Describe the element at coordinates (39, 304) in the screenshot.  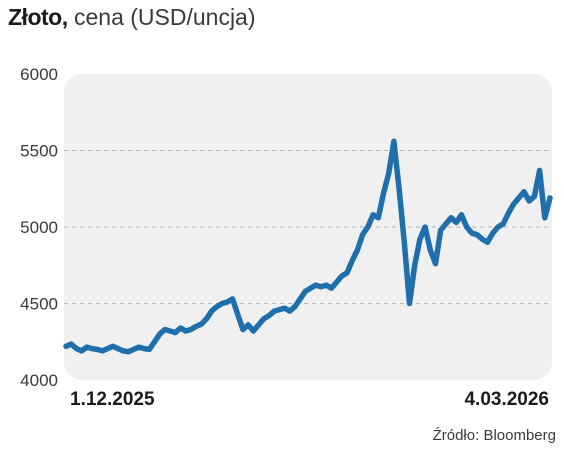
I see `y-tick-label-4500: 4500` at that location.